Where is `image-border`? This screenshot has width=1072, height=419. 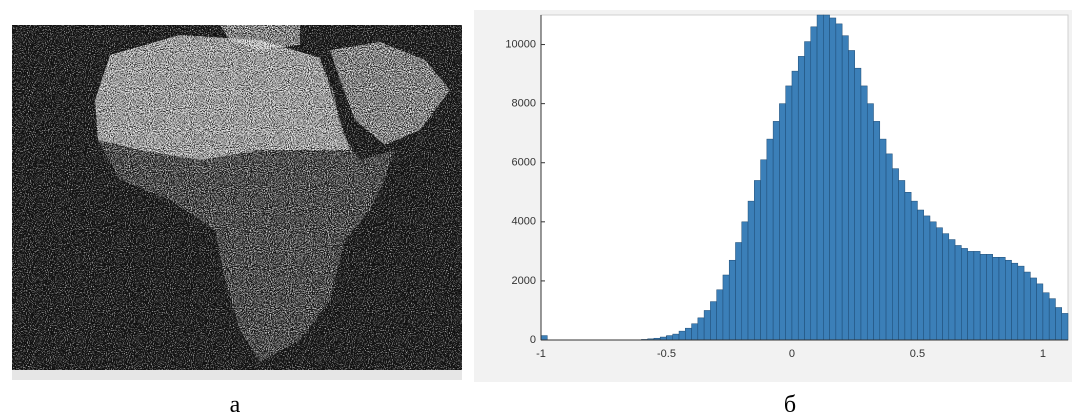
image-border is located at coordinates (237, 375).